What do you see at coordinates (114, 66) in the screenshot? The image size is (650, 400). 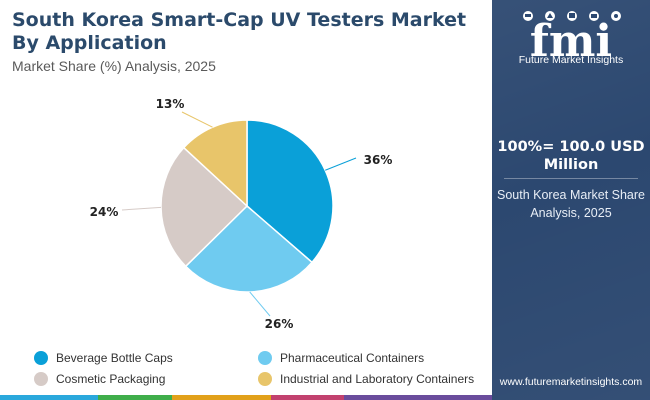 I see `page-subtitle: Market Share (%) Analysis, 2025` at bounding box center [114, 66].